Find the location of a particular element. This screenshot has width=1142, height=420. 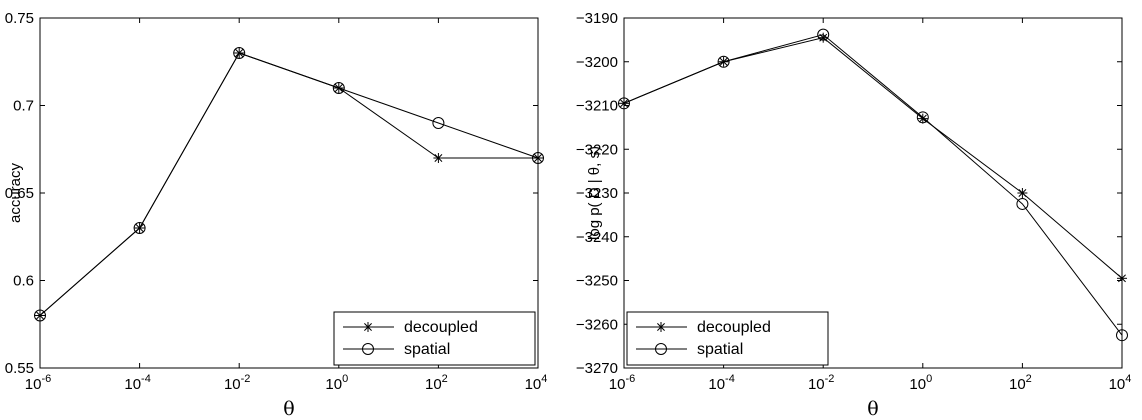

y-tick-label: −3260 is located at coordinates (597, 324).